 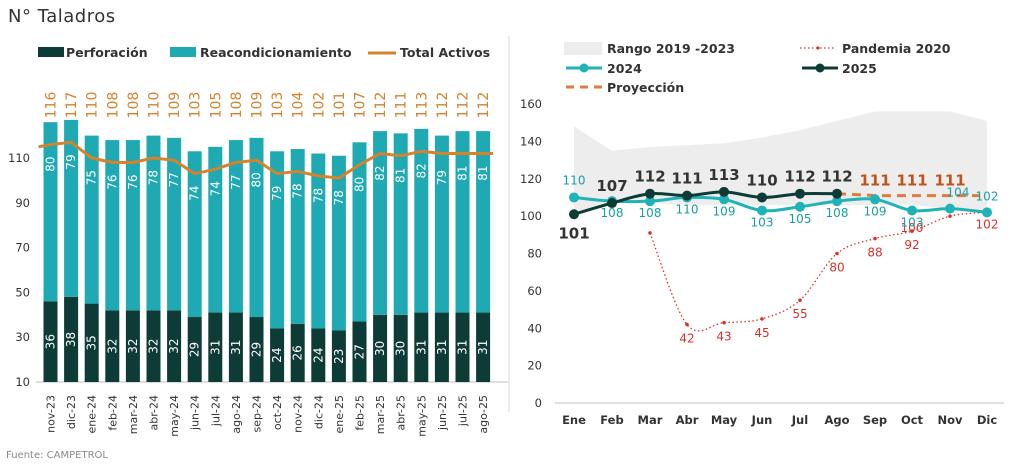 What do you see at coordinates (380, 414) in the screenshot?
I see `x-category-label: mar-25` at bounding box center [380, 414].